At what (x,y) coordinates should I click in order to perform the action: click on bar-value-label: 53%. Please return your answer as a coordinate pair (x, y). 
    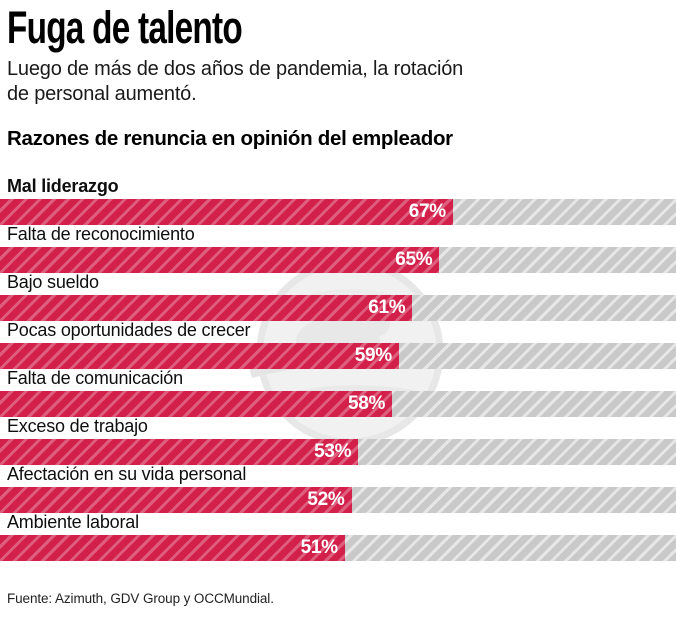
    Looking at the image, I should click on (333, 451).